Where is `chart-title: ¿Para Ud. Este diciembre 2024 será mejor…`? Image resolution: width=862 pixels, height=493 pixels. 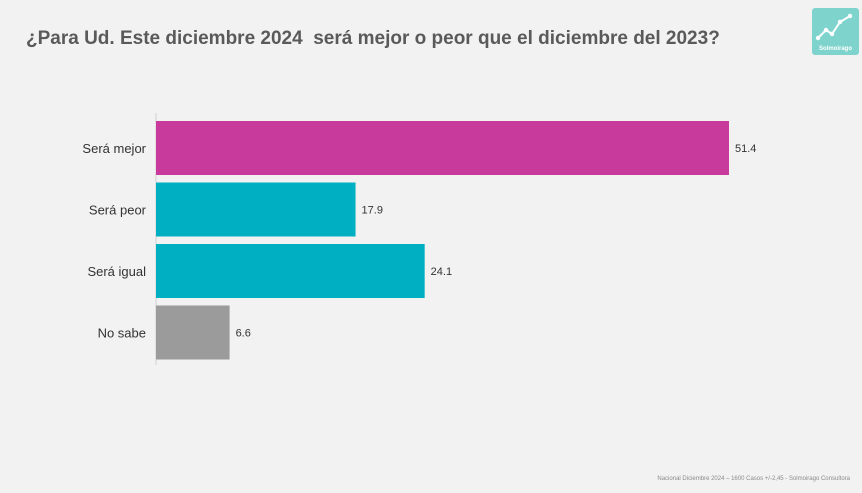 chart-title: ¿Para Ud. Este diciembre 2024 será mejor… is located at coordinates (373, 38).